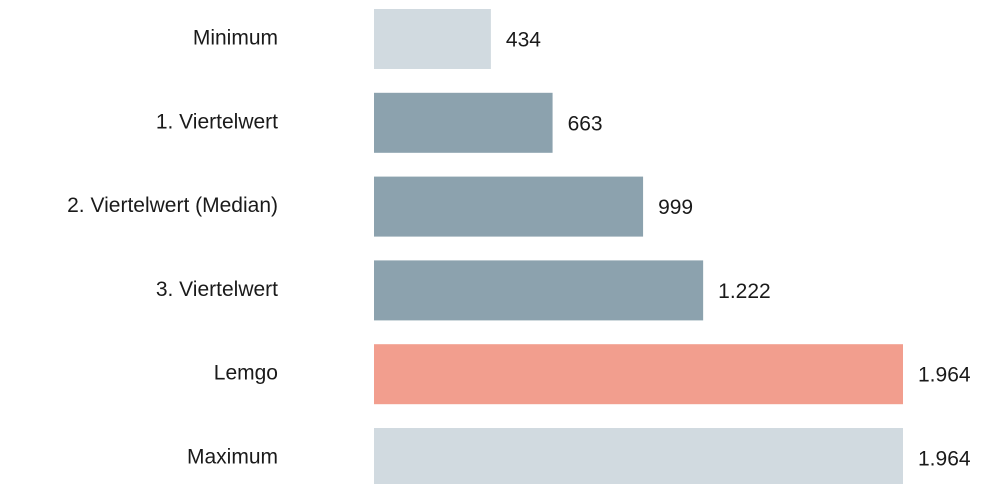 This screenshot has width=988, height=484. Describe the element at coordinates (172, 205) in the screenshot. I see `category-label: 2. Viertelwert (Median)` at that location.